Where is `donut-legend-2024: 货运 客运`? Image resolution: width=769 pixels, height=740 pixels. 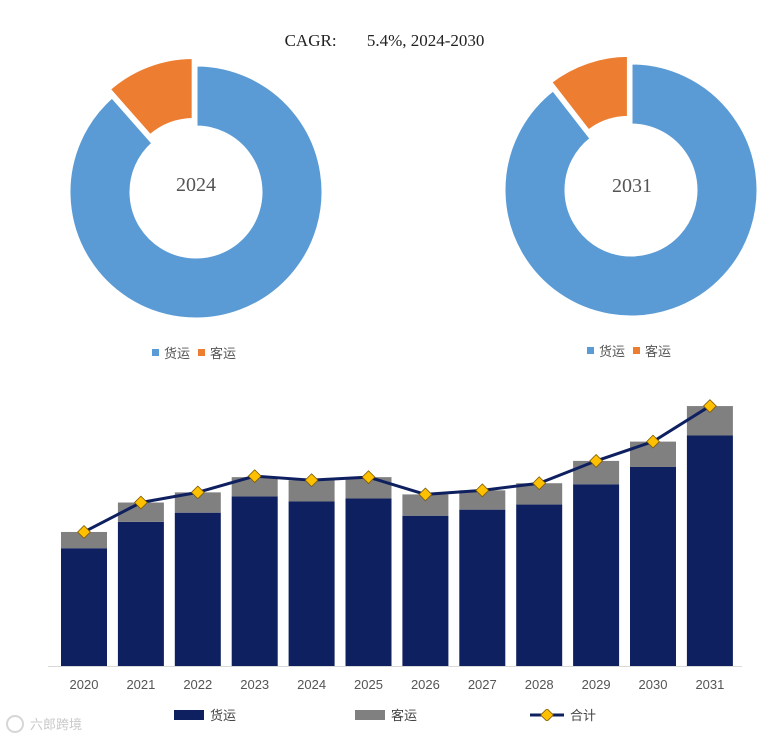 donut-legend-2024: 货运 客运 is located at coordinates (198, 352).